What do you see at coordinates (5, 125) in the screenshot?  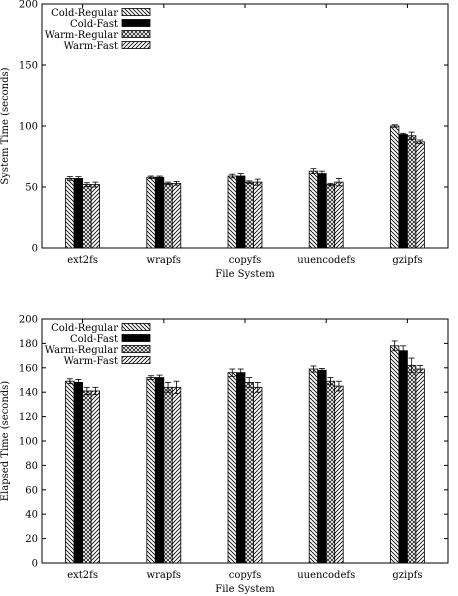 I see `y-axis-title: System Time (seconds)` at bounding box center [5, 125].